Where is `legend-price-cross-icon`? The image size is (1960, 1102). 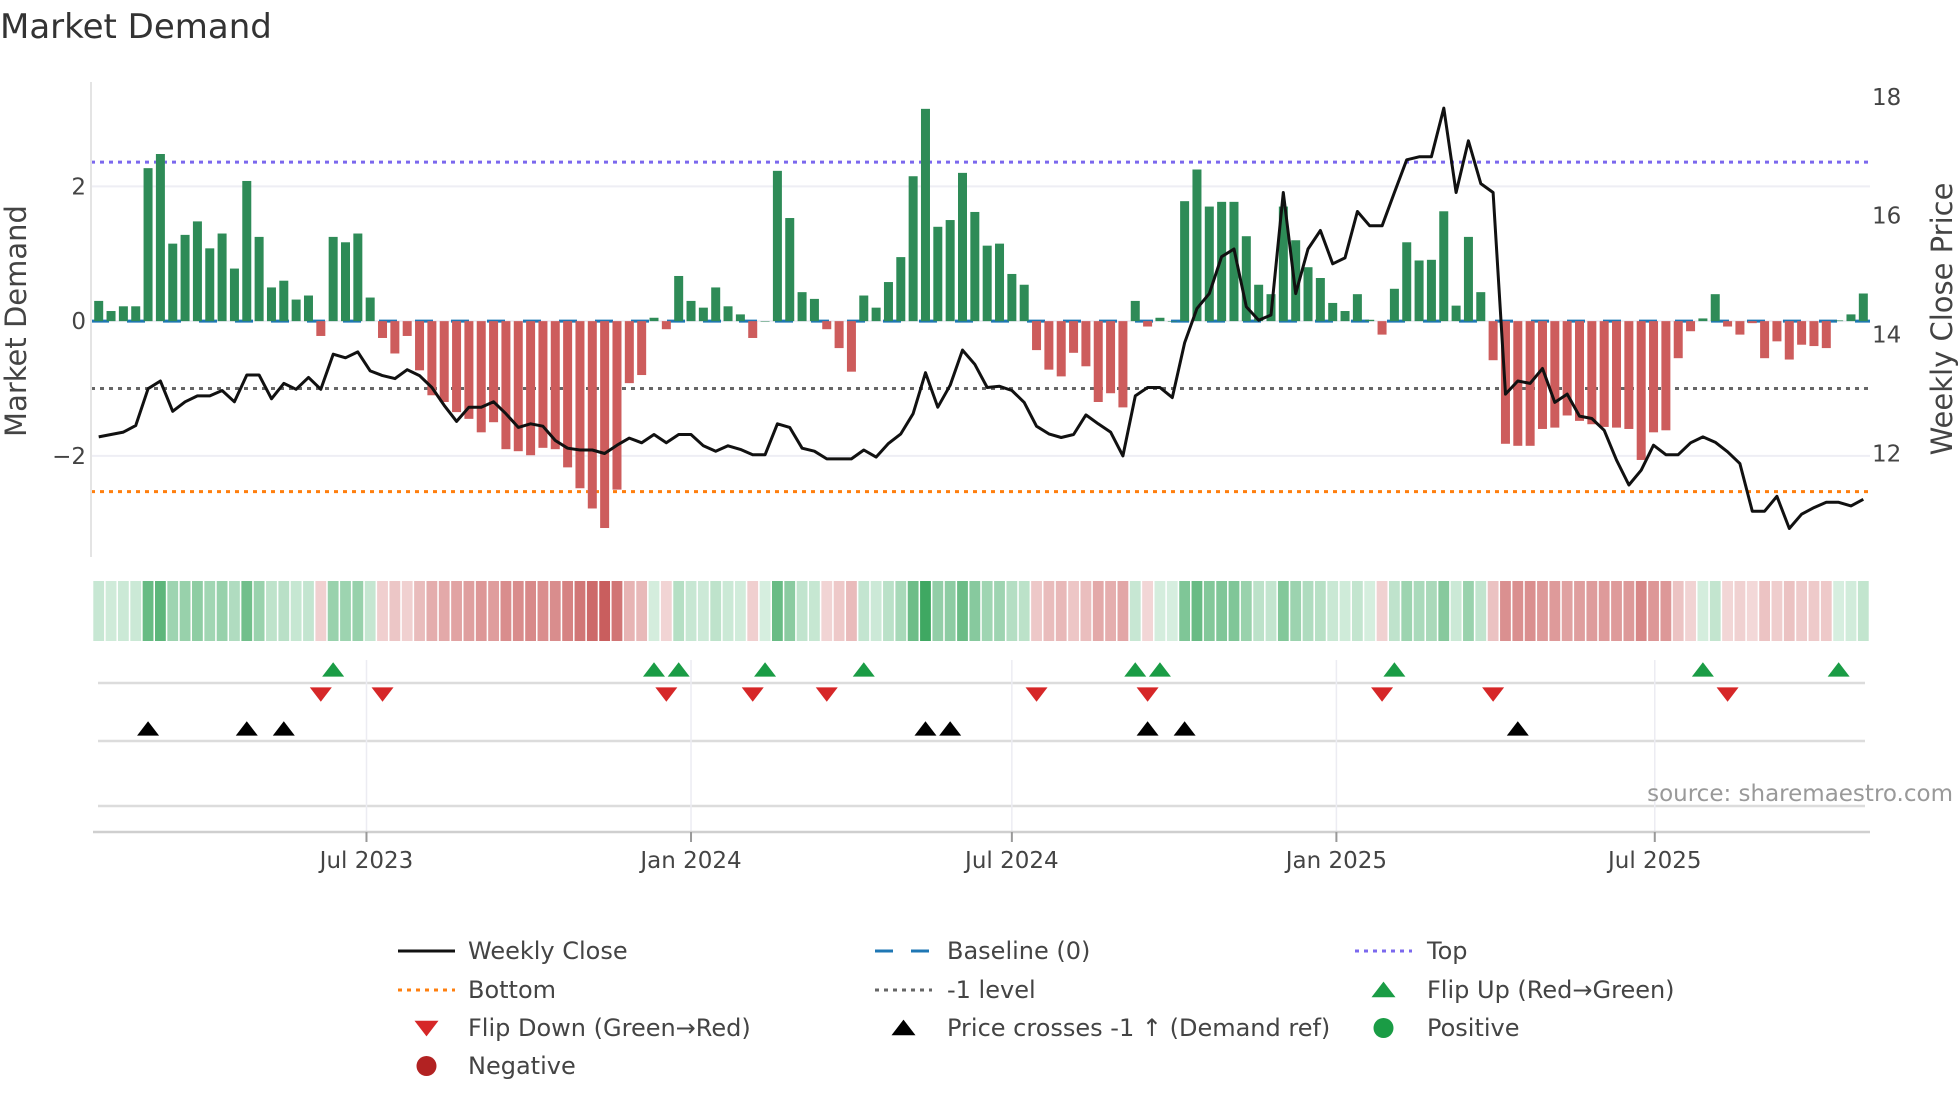
legend-price-cross-icon is located at coordinates (903, 1027).